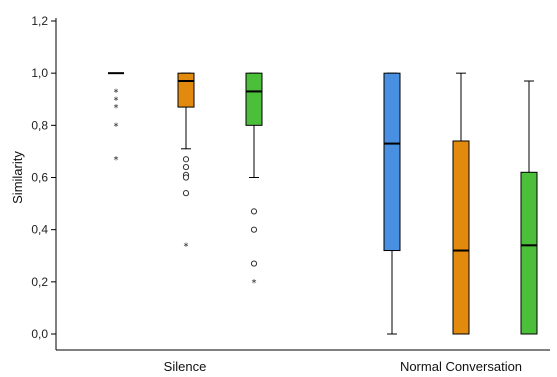  I want to click on y-tick-label: 0,8, so click(39, 125).